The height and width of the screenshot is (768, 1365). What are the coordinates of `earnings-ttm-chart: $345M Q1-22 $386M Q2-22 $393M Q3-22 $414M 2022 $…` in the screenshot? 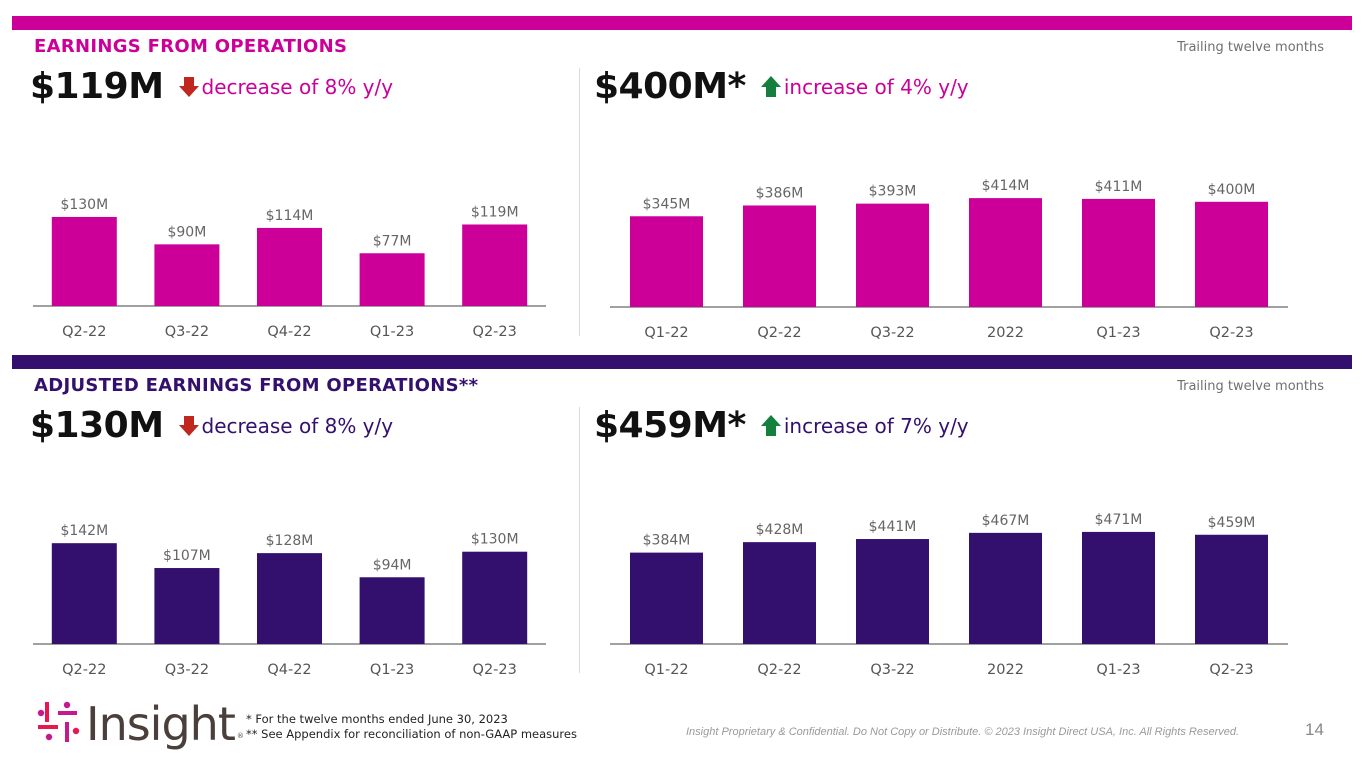 It's located at (949, 259).